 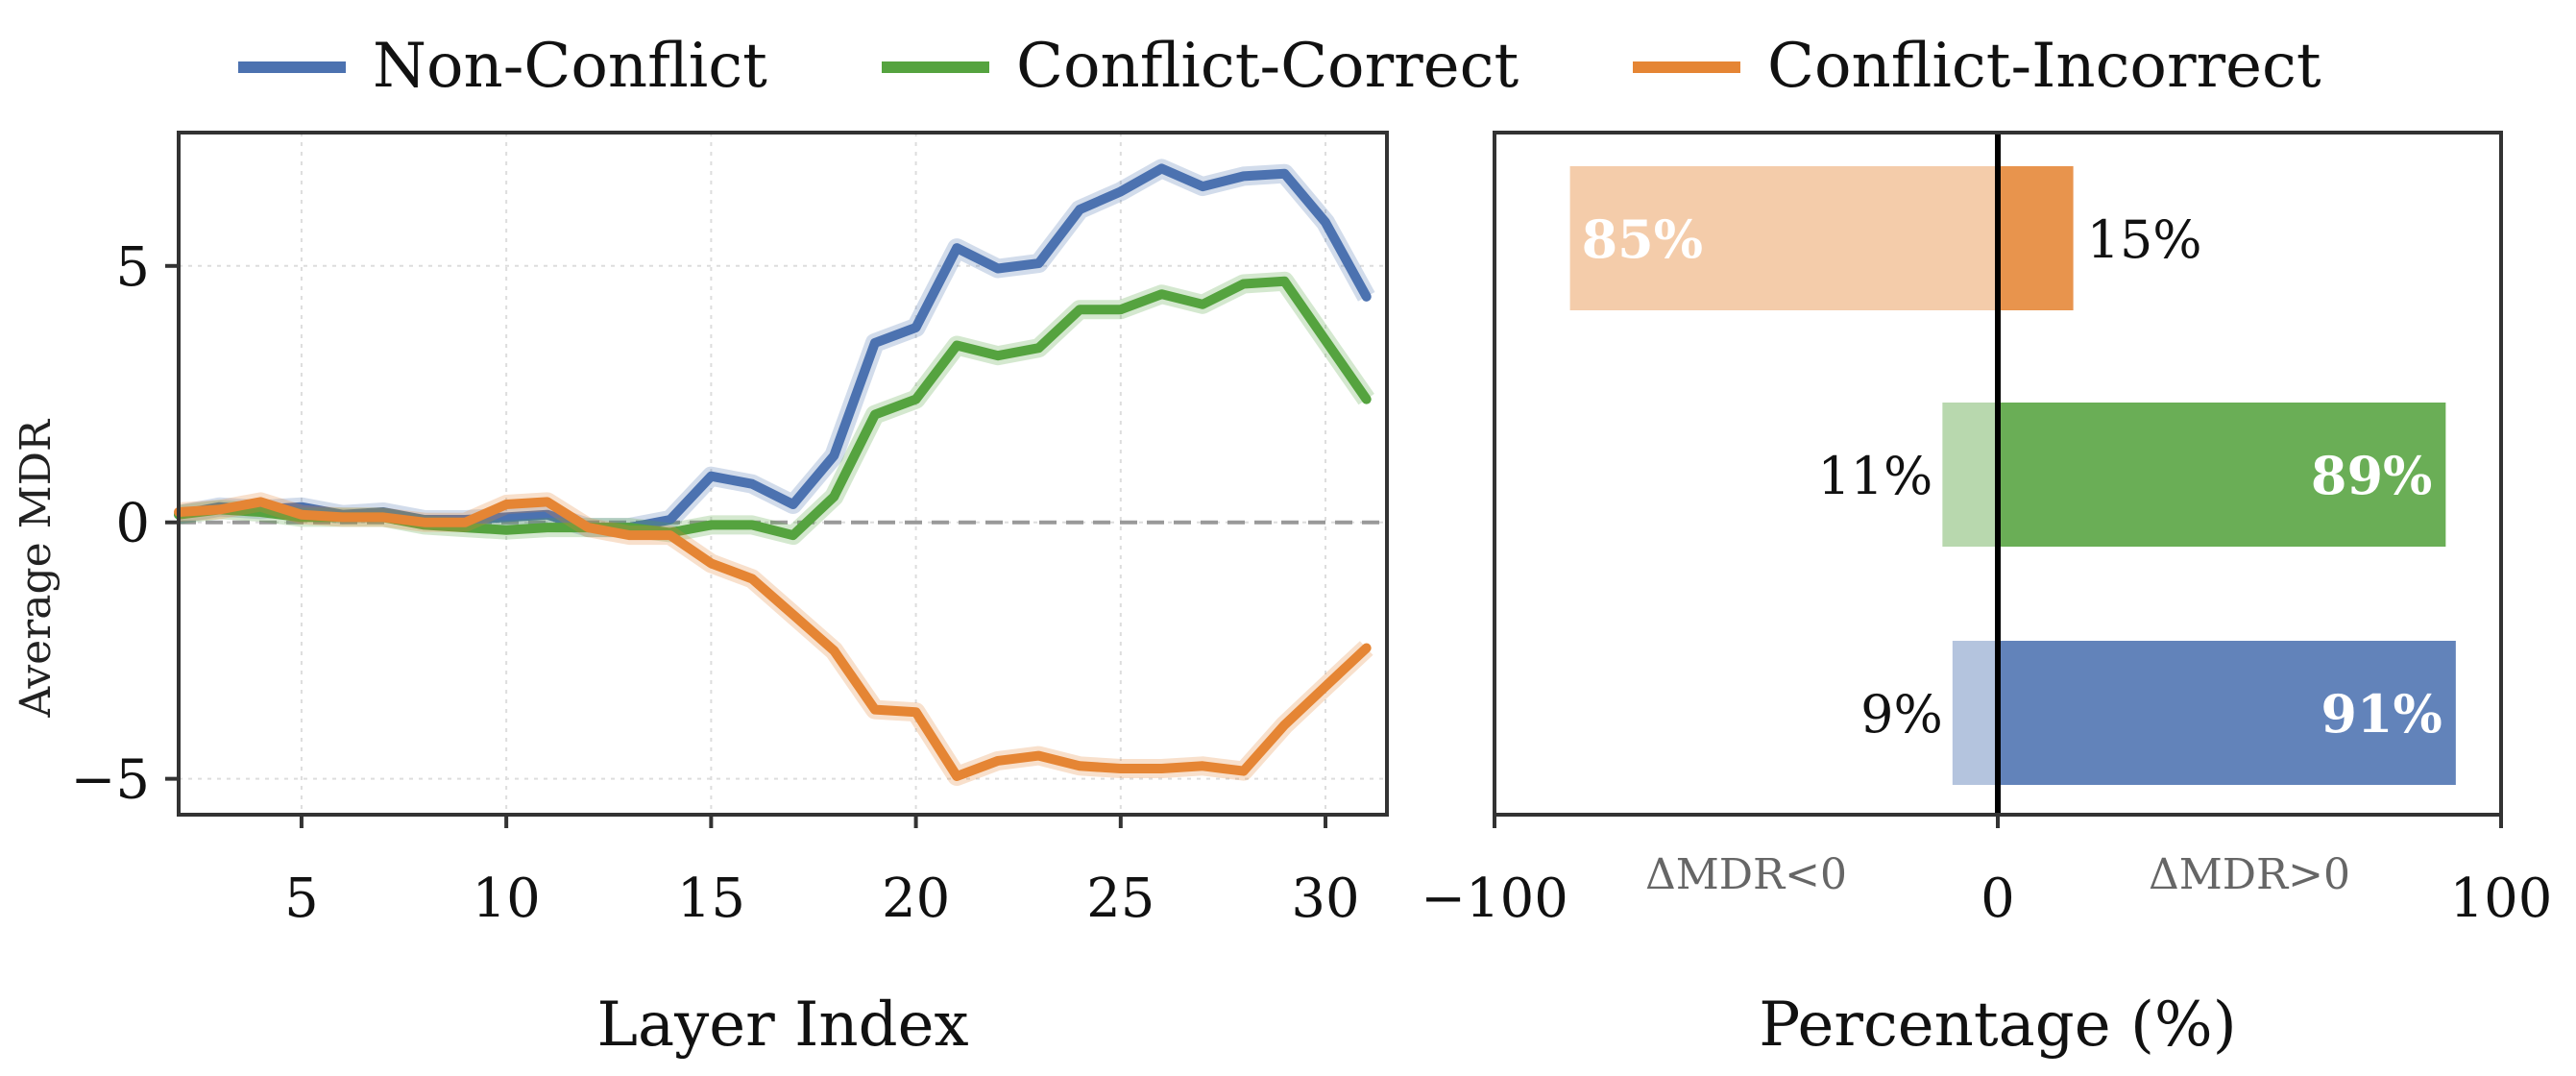 What do you see at coordinates (36, 569) in the screenshot?
I see `line-chart-y-axis-label: Average MDR` at bounding box center [36, 569].